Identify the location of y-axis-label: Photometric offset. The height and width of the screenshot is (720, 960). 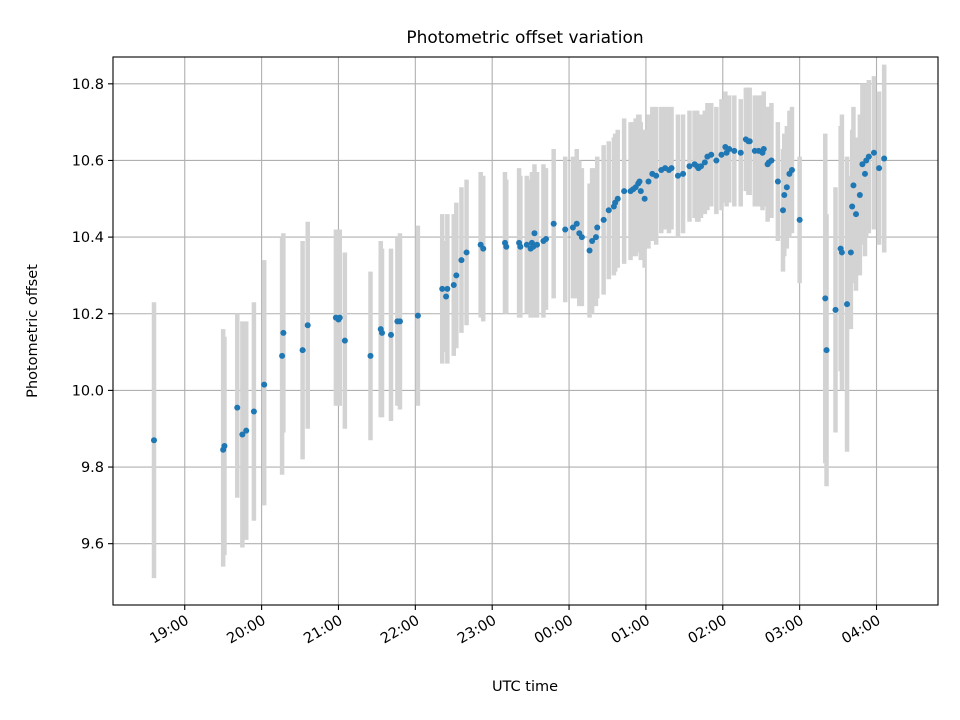
(33, 331).